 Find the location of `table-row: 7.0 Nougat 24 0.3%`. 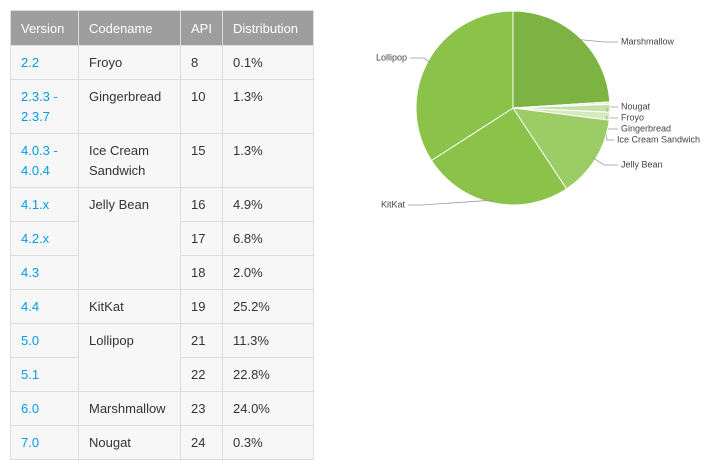

table-row: 7.0 Nougat 24 0.3% is located at coordinates (162, 442).